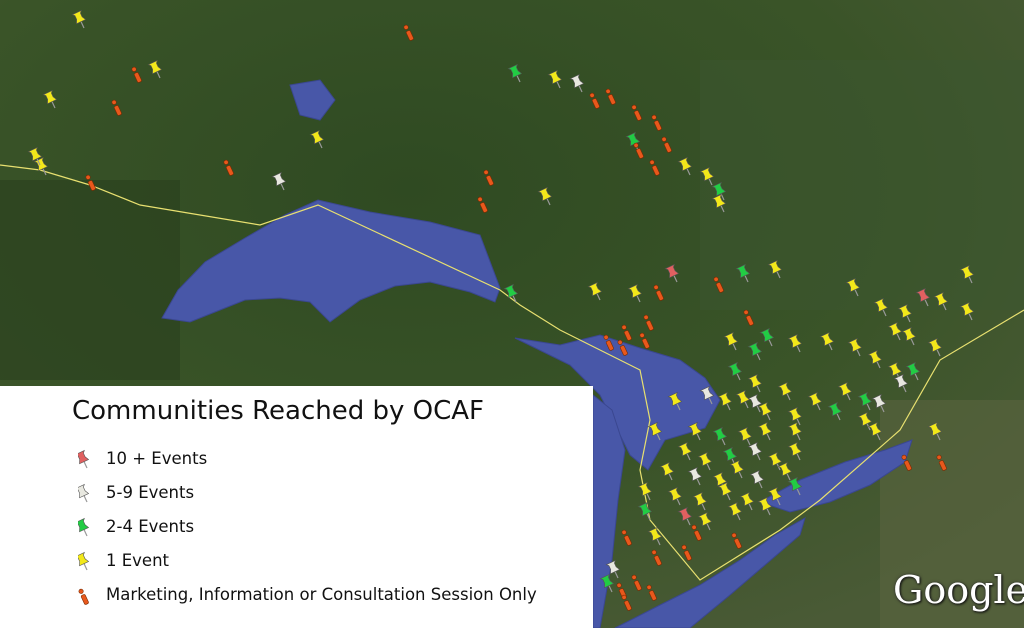  I want to click on lake-nipigon, so click(312, 100).